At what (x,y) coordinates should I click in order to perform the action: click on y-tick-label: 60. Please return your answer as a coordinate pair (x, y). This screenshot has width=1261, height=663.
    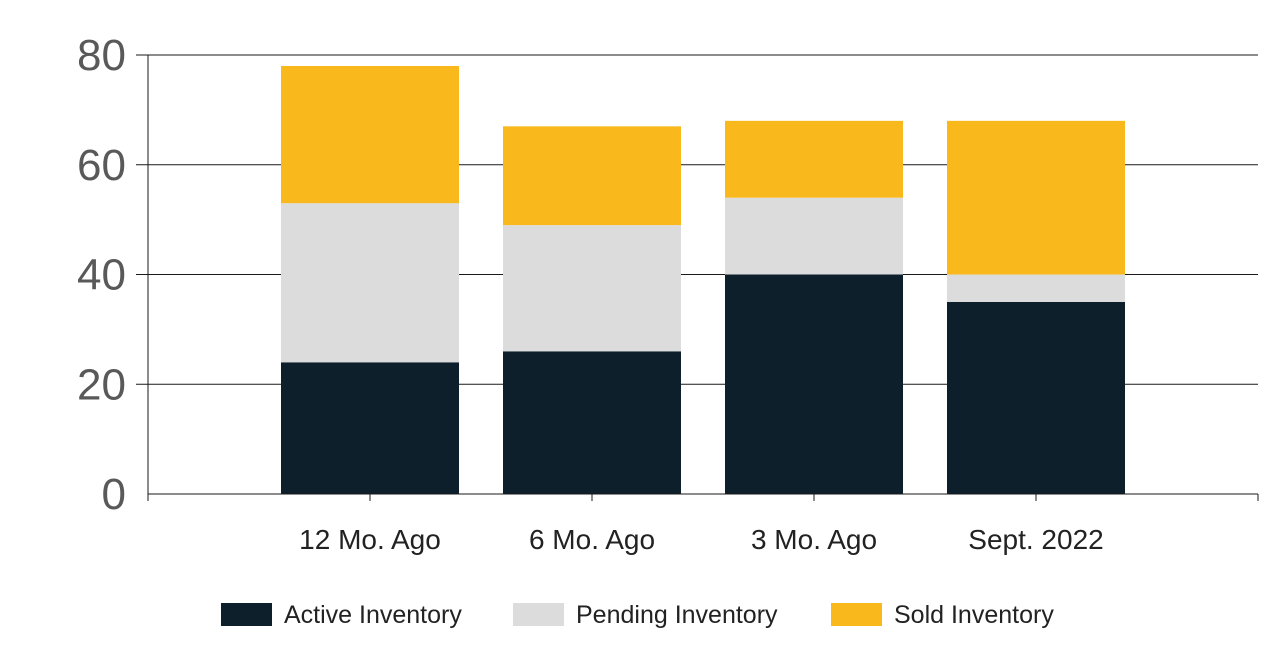
    Looking at the image, I should click on (101, 165).